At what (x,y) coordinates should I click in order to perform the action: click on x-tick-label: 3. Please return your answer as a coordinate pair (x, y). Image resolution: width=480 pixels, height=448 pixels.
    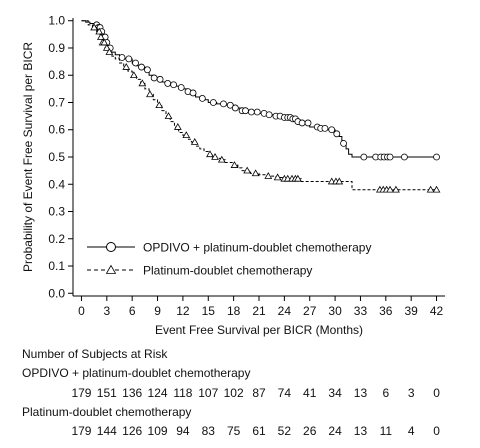
    Looking at the image, I should click on (106, 311).